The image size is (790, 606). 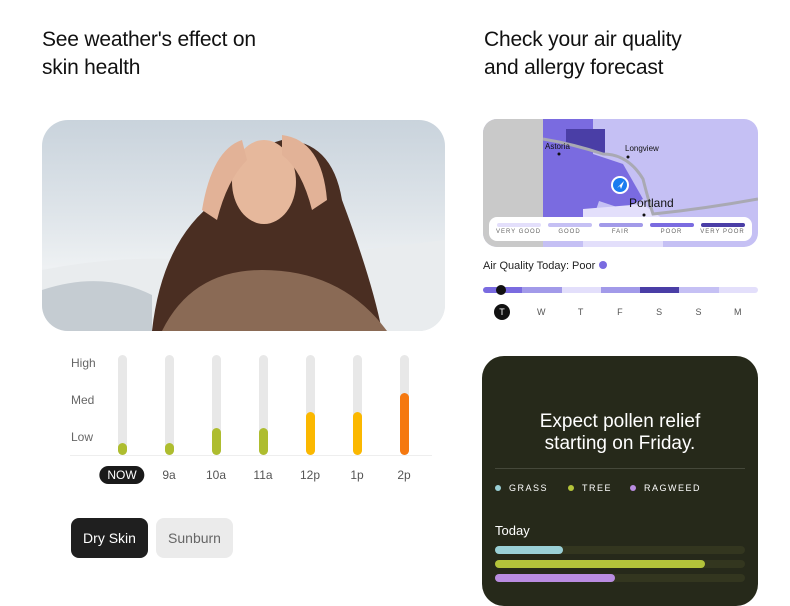 I want to click on bar-fill-10a, so click(x=216, y=441).